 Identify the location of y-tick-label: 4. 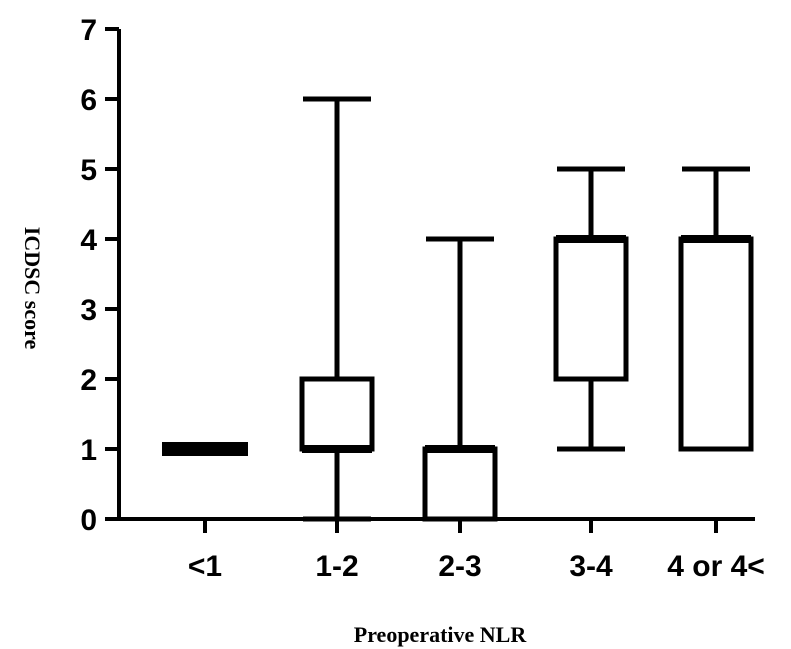
(88, 240).